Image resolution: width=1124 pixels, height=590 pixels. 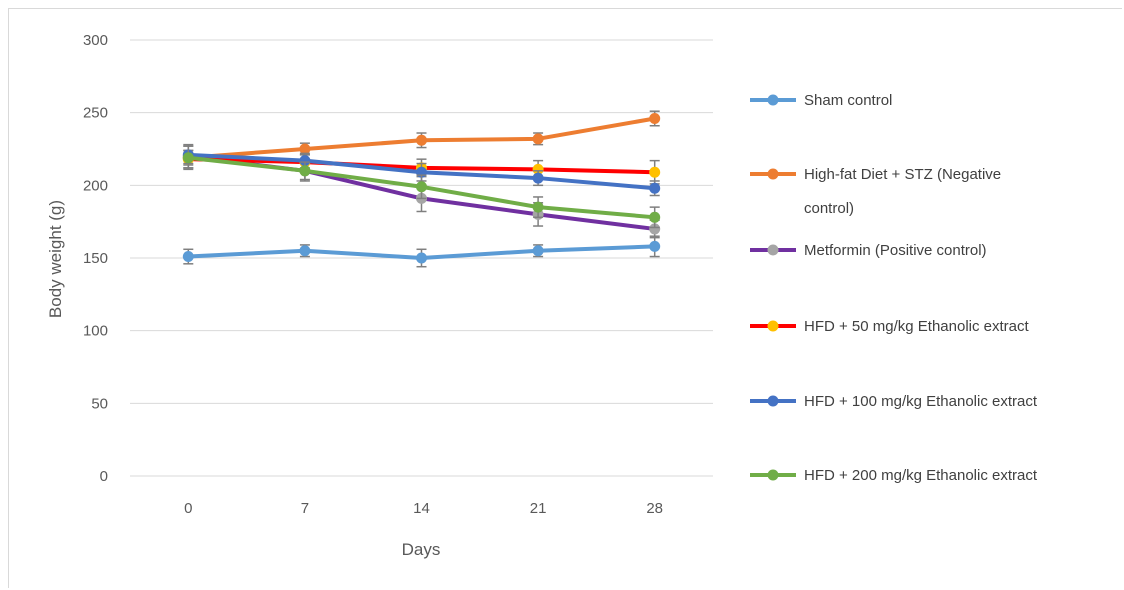 What do you see at coordinates (921, 401) in the screenshot?
I see `legend-label: HFD + 100 mg/kg Ethanolic extract` at bounding box center [921, 401].